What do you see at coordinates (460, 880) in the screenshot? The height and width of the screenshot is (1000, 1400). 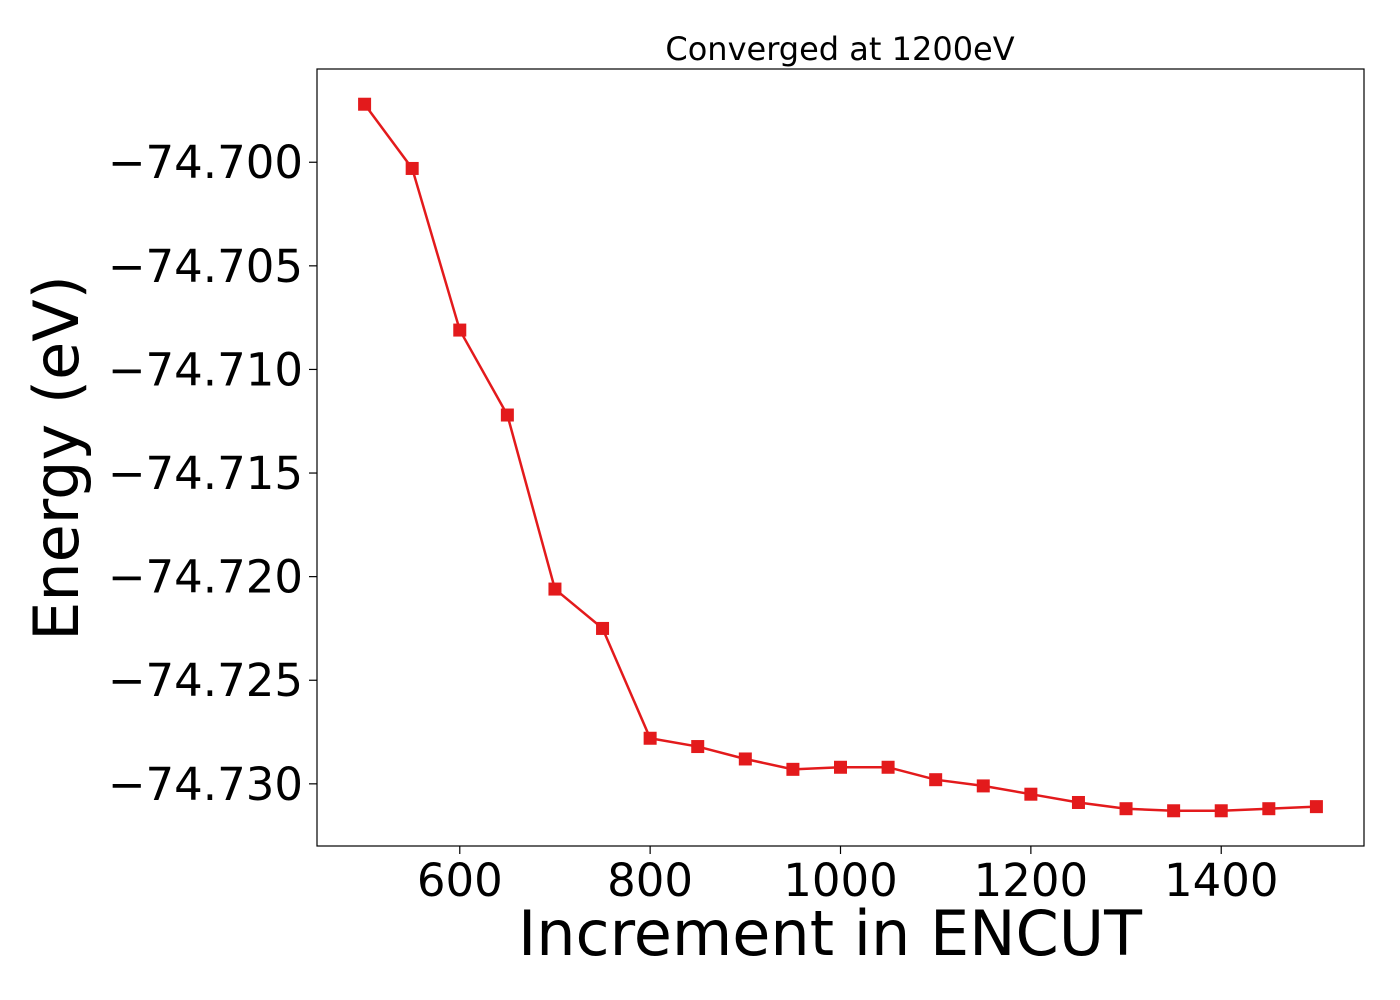 I see `x-tick-label: 600` at bounding box center [460, 880].